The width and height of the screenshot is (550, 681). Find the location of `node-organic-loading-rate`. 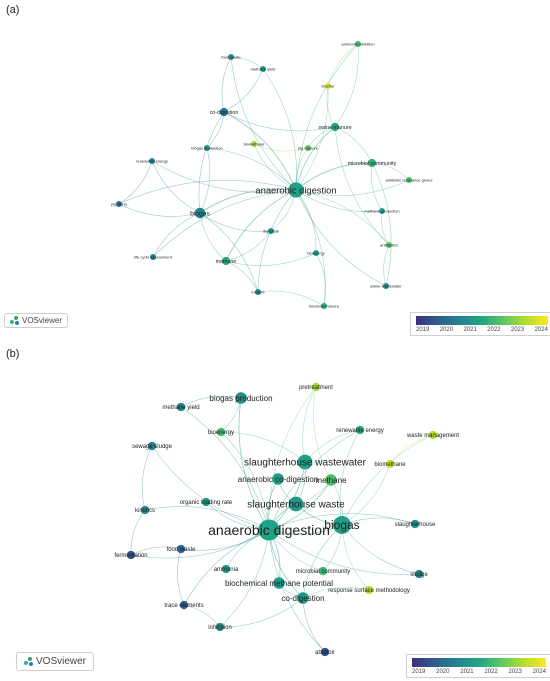

node-organic-loading-rate is located at coordinates (206, 502).